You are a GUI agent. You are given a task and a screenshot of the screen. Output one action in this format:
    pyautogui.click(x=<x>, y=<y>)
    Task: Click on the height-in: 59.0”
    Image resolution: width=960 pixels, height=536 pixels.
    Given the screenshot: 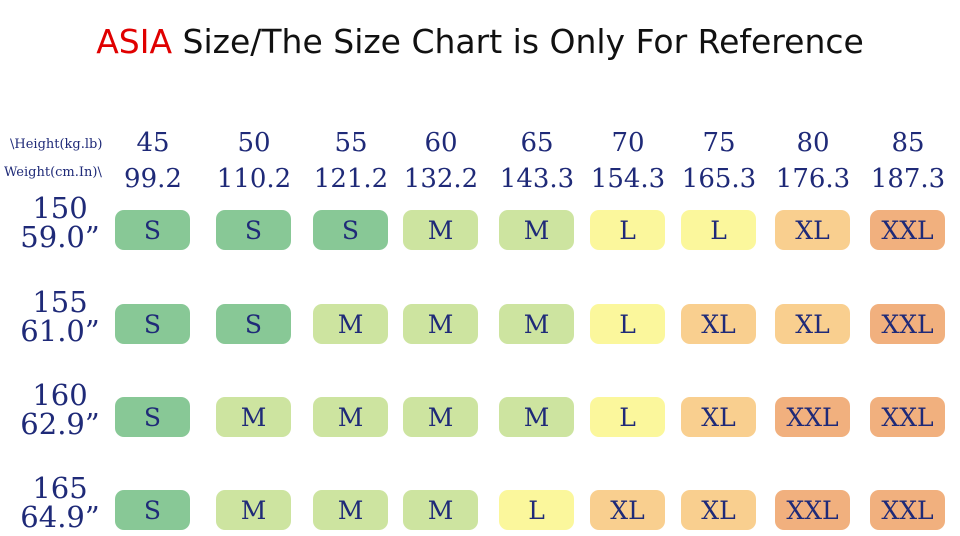 What is the action you would take?
    pyautogui.click(x=60, y=237)
    